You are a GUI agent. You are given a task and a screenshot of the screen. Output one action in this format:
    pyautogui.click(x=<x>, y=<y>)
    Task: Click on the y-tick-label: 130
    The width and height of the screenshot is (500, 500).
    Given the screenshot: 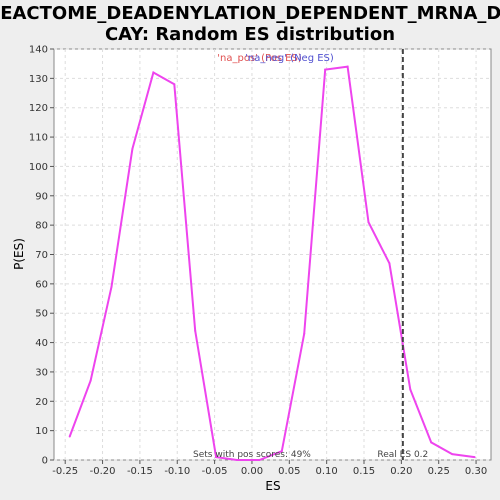 What is the action you would take?
    pyautogui.click(x=38, y=79)
    